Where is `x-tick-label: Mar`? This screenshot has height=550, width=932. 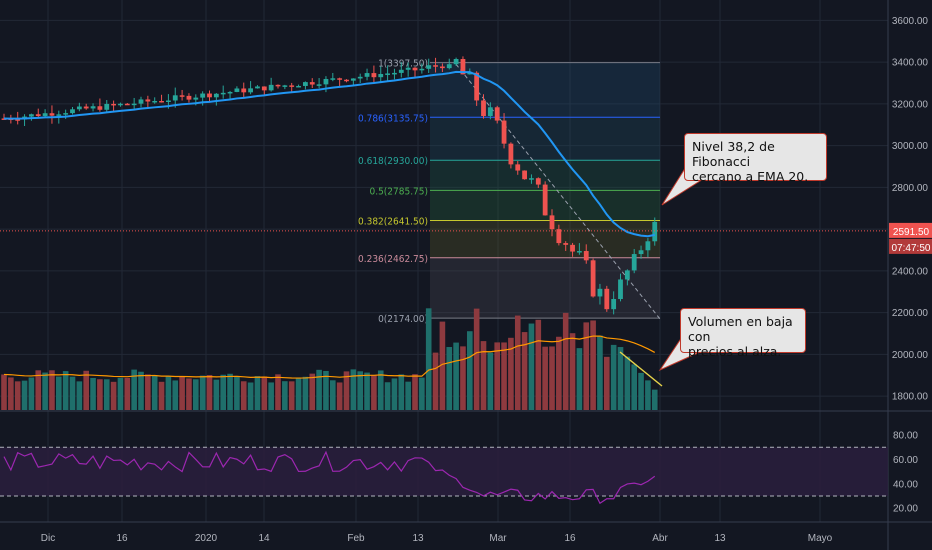
x-tick-label: Mar is located at coordinates (498, 538).